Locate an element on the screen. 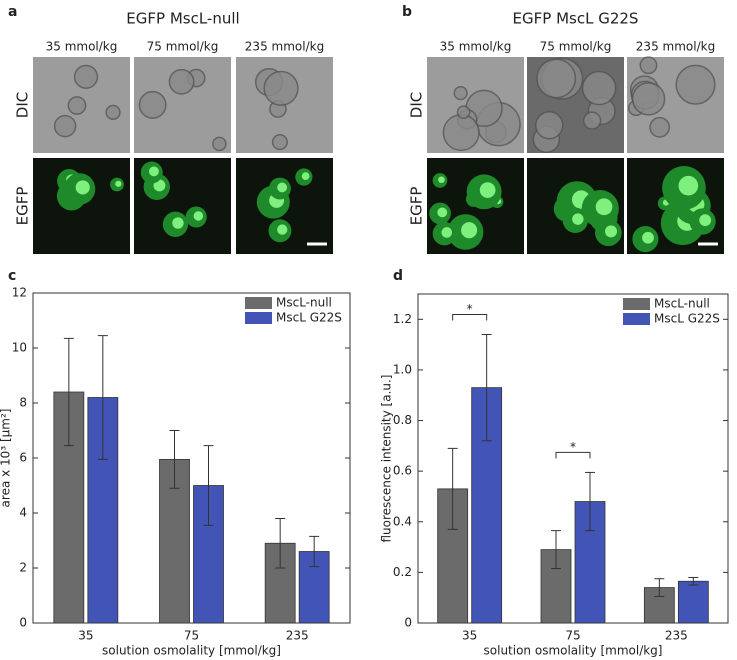  y-tick-label: 1.0 is located at coordinates (402, 369).